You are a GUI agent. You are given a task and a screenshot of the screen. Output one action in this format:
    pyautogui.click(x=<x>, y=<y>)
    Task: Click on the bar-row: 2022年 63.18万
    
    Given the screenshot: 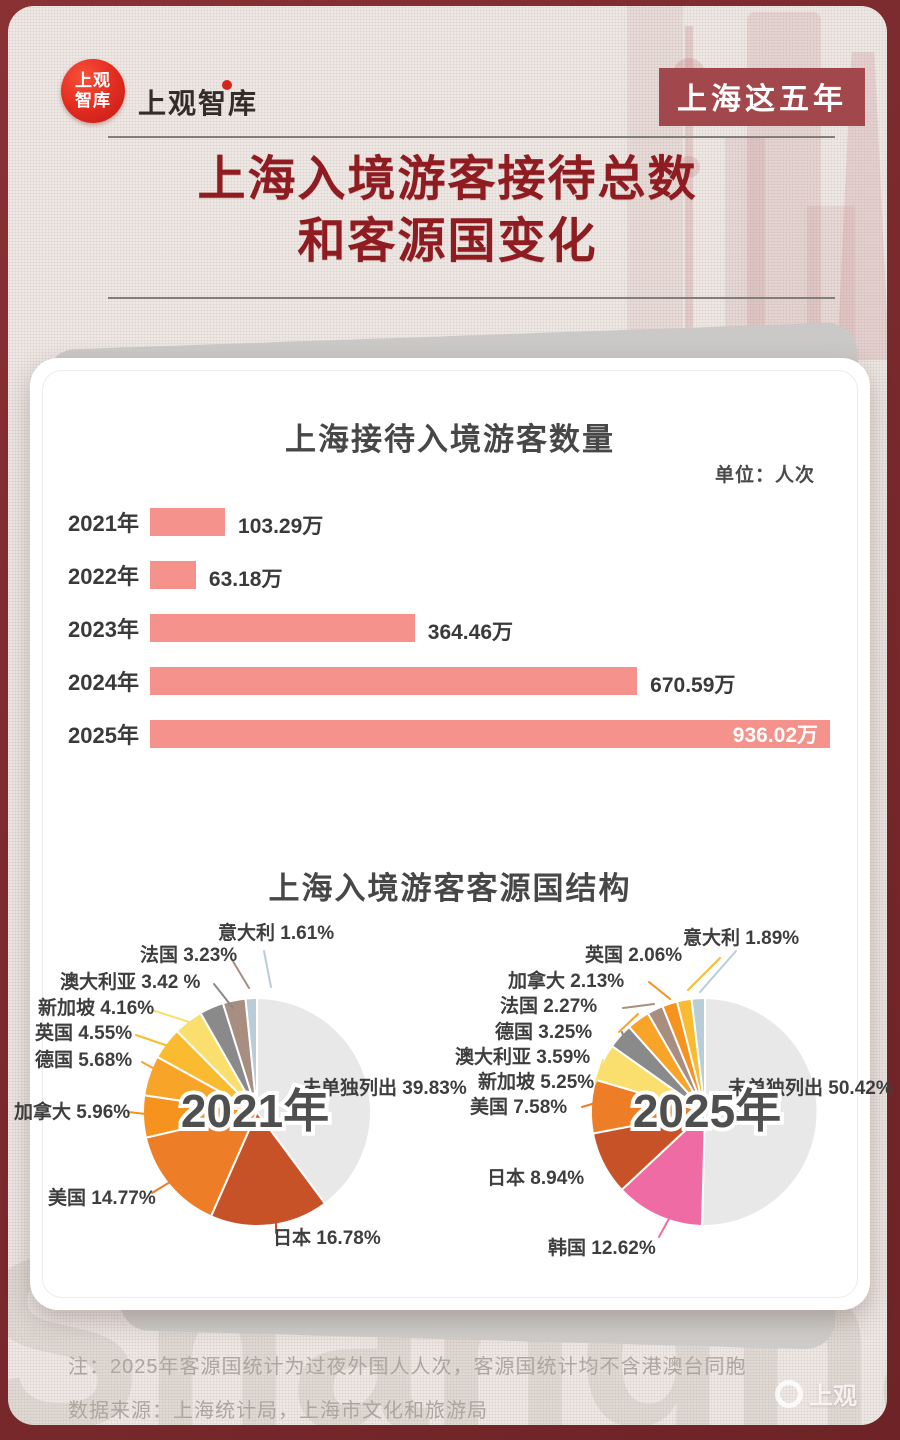 What is the action you would take?
    pyautogui.click(x=449, y=576)
    